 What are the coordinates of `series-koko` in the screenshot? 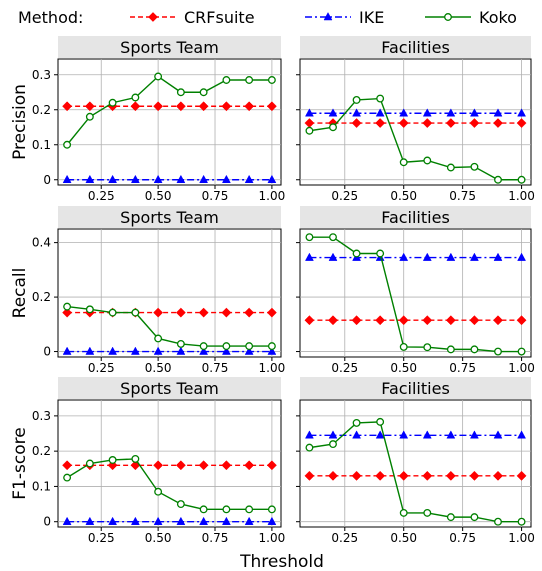 It's located at (169, 484).